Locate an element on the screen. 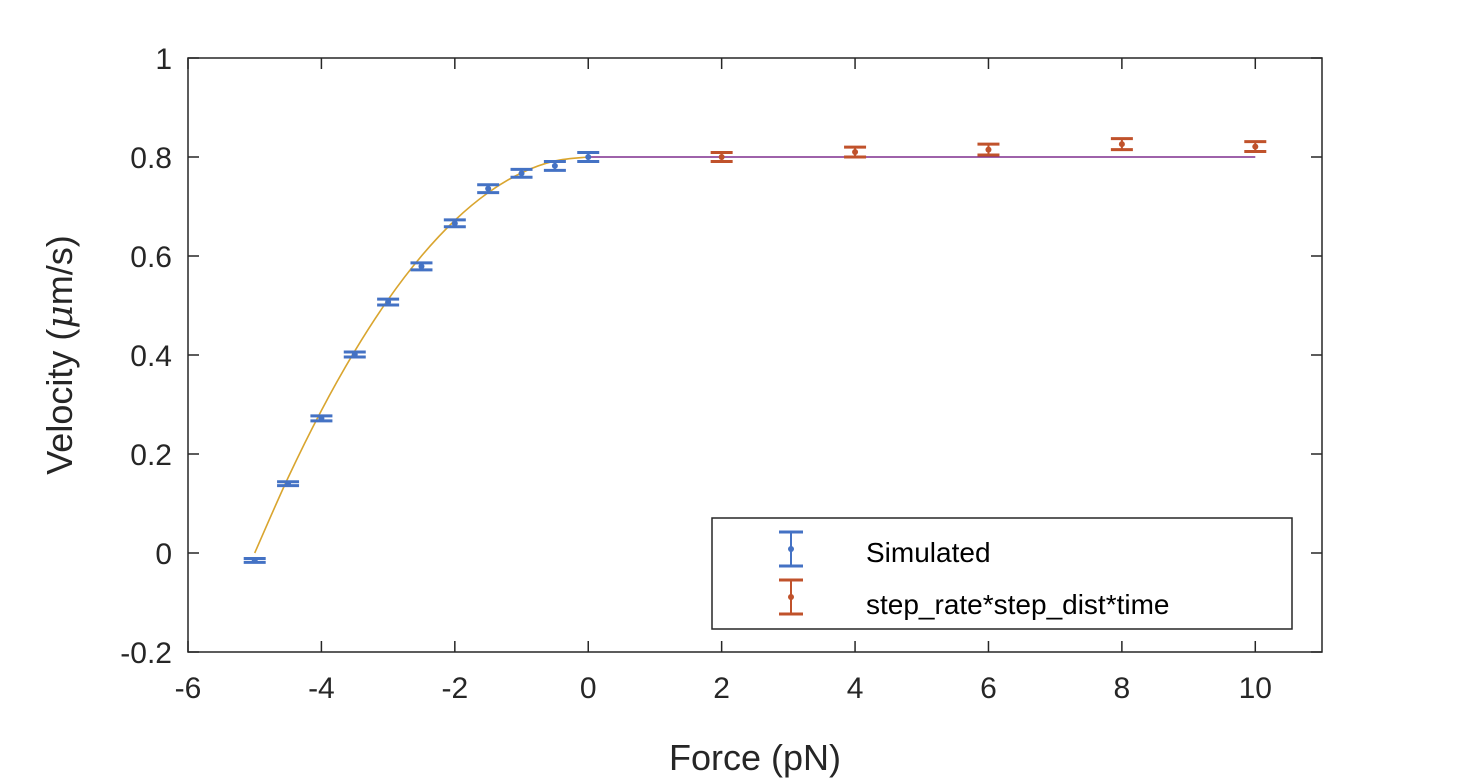  y-tick-label: 0.8 is located at coordinates (151, 158).